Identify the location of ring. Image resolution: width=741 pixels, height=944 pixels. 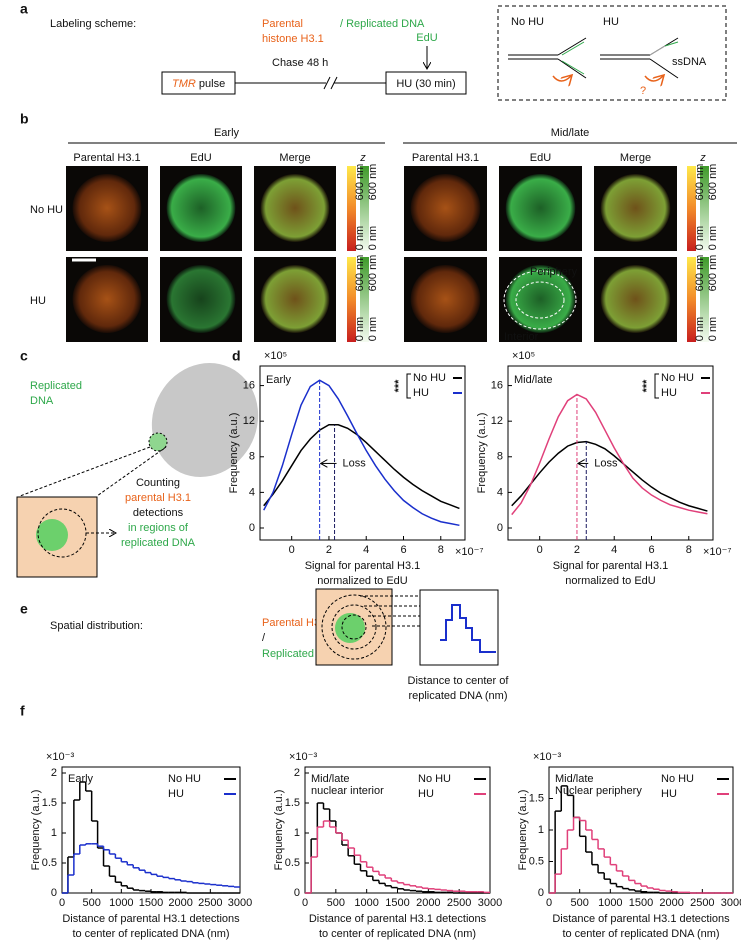
(354, 627).